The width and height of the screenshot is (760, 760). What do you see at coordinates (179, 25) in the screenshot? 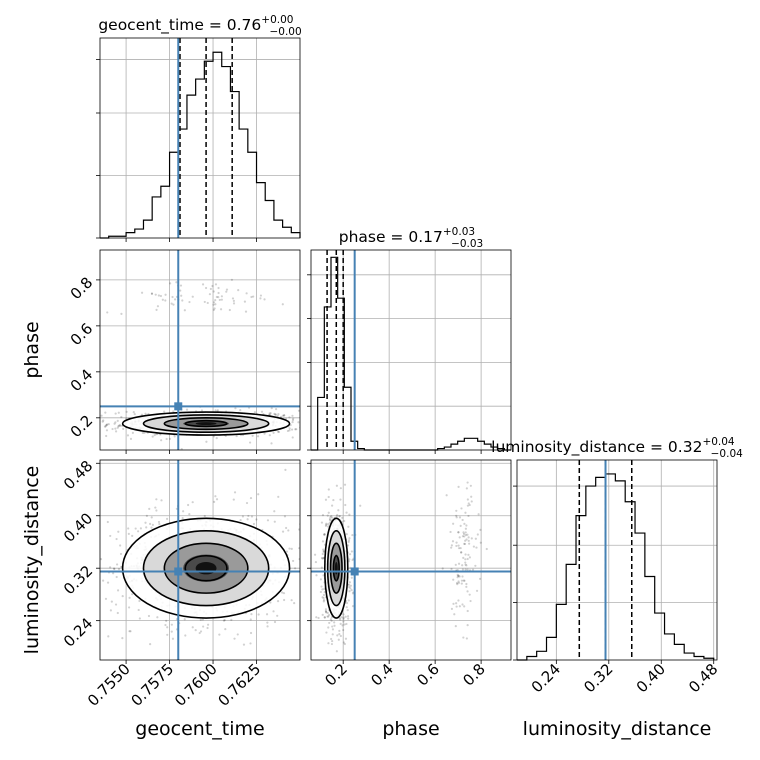
I see `title-main: geocent_time = 0.76` at bounding box center [179, 25].